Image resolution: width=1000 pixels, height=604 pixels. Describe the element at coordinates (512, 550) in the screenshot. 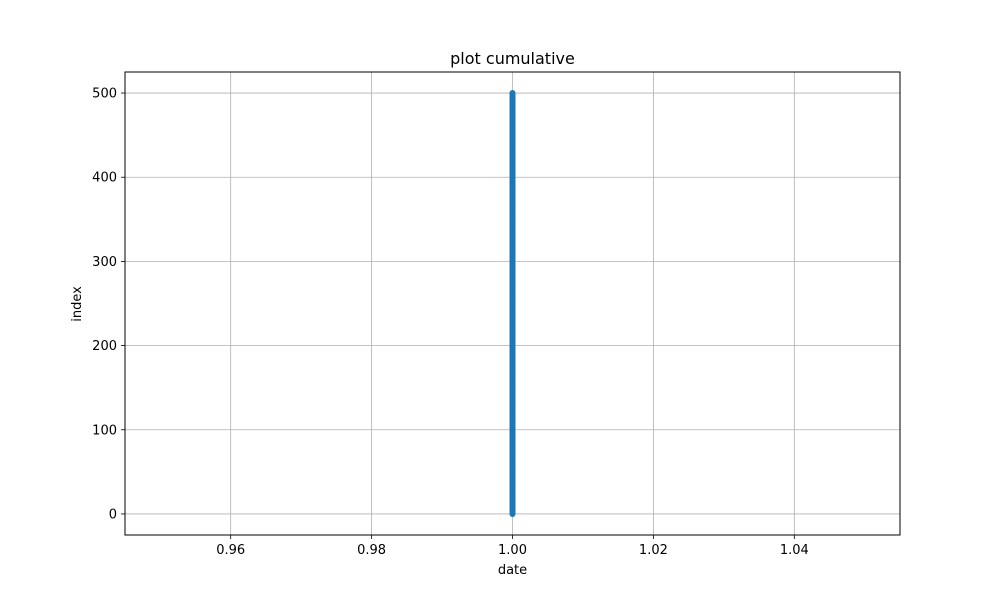

I see `x-tick-label: 1.00` at that location.